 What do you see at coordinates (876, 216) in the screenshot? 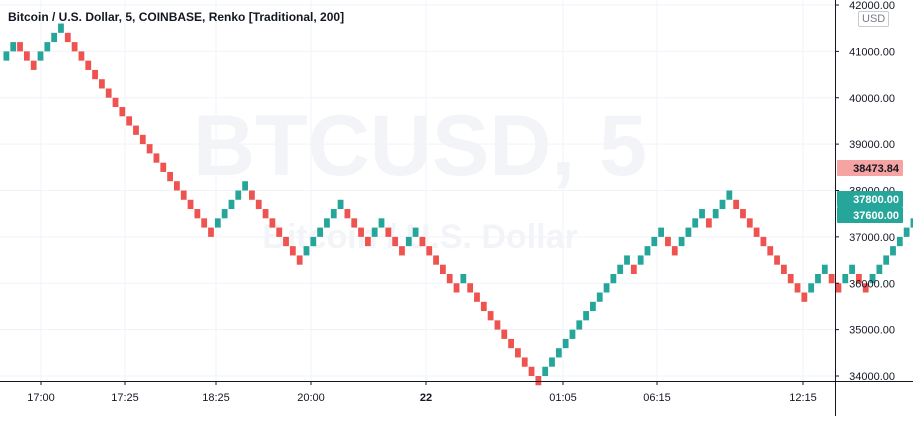
I see `price-label: 37600.00` at bounding box center [876, 216].